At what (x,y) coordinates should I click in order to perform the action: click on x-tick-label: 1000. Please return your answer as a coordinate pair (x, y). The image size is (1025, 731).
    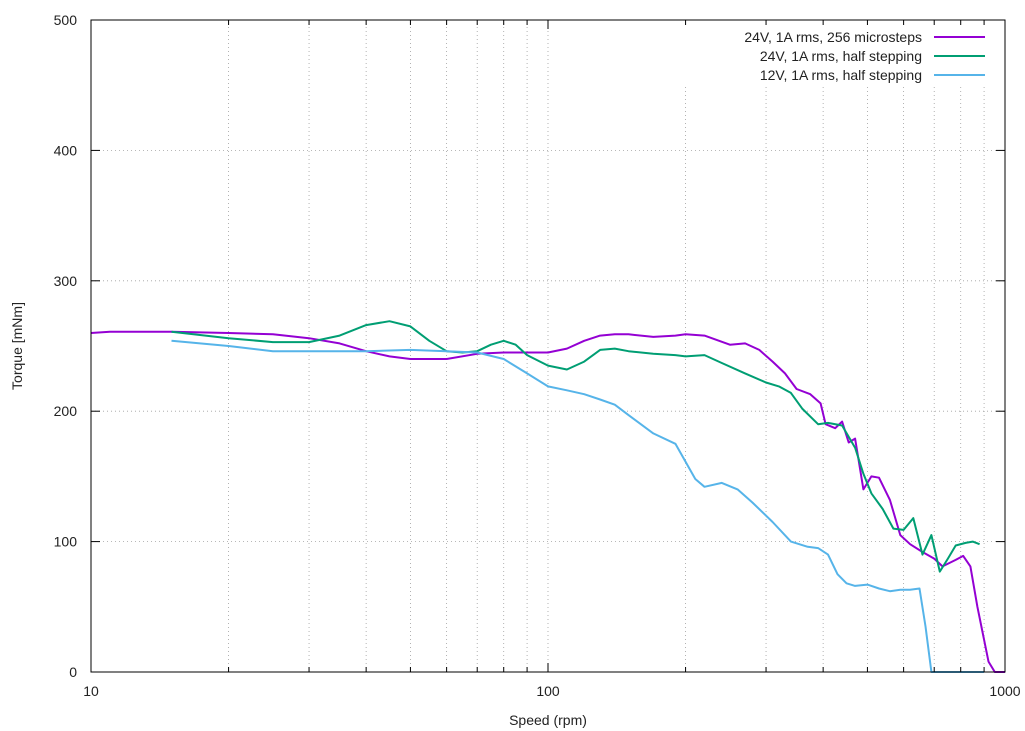
    Looking at the image, I should click on (1004, 691).